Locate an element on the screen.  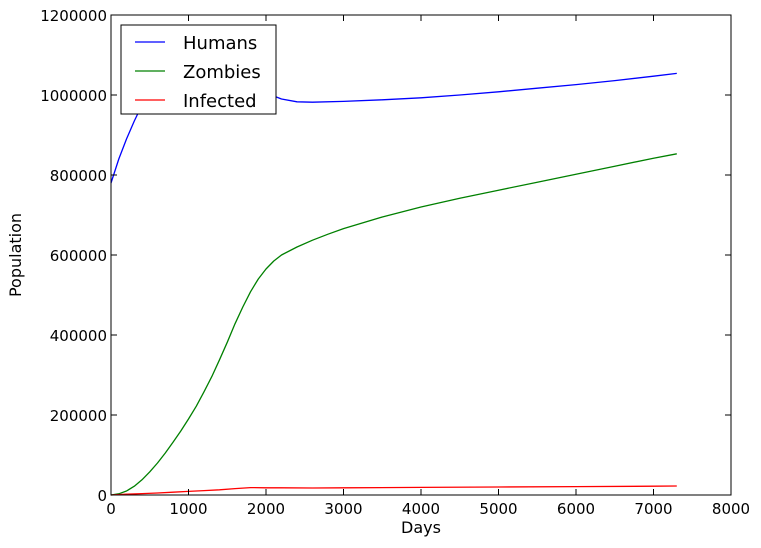
legend: Humans Zombies Infected is located at coordinates (198, 69).